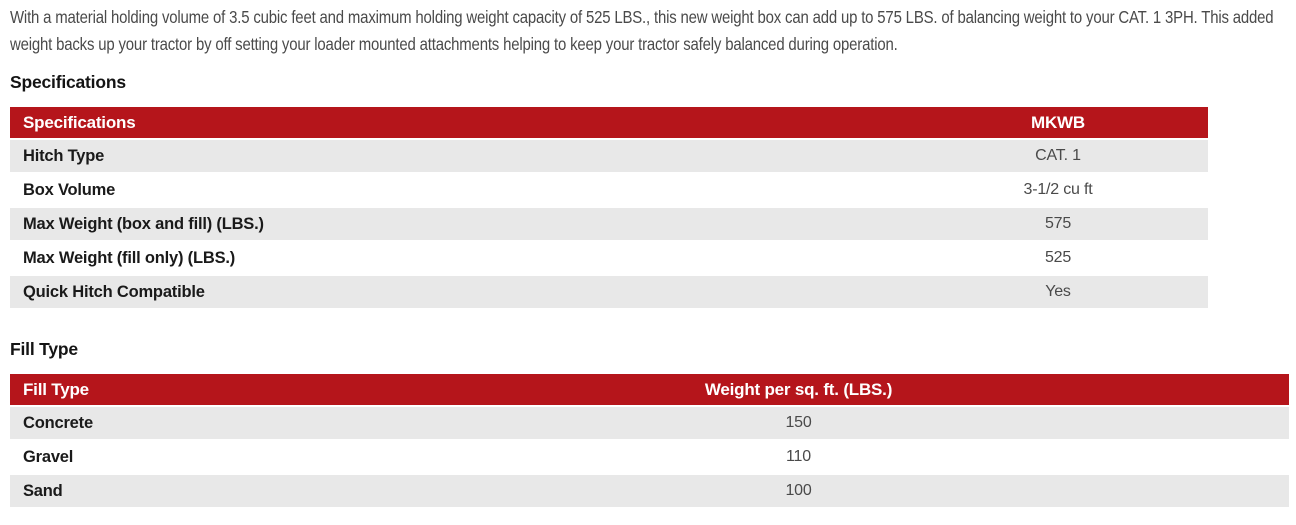 This screenshot has width=1296, height=525. Describe the element at coordinates (1058, 291) in the screenshot. I see `spec-row-value: Yes` at that location.